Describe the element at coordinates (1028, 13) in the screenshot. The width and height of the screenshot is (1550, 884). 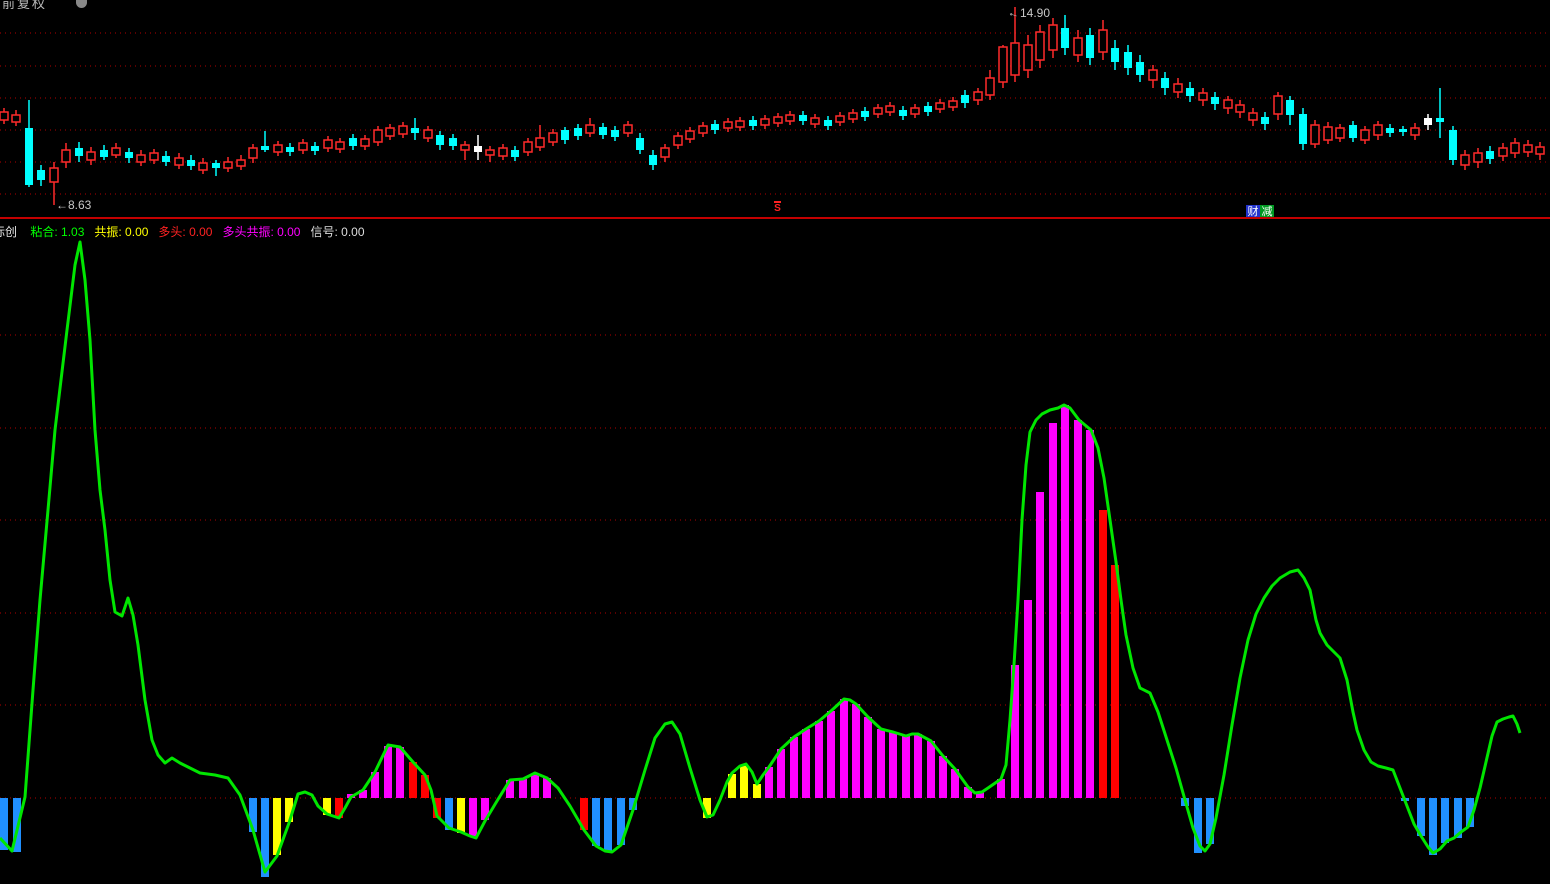
I see `high-price-annotation: ←14.90` at that location.